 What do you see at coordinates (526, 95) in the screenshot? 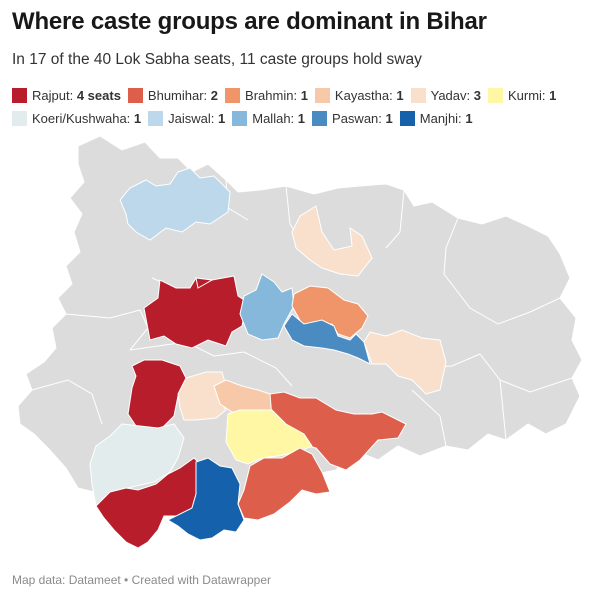
I see `legend-label: Kurmi:` at bounding box center [526, 95].